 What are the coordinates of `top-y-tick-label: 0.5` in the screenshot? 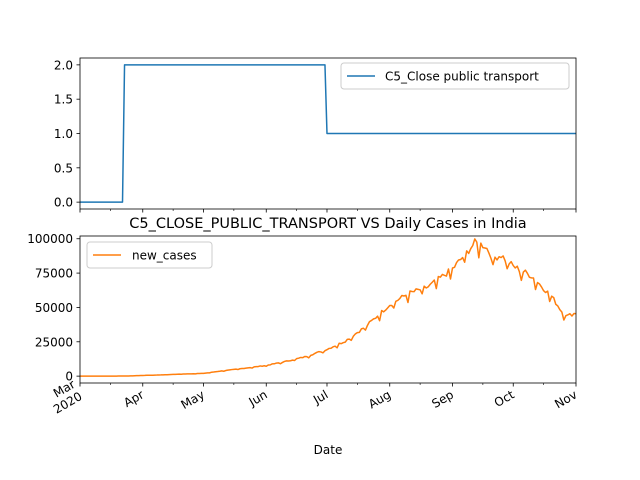 It's located at (63, 168).